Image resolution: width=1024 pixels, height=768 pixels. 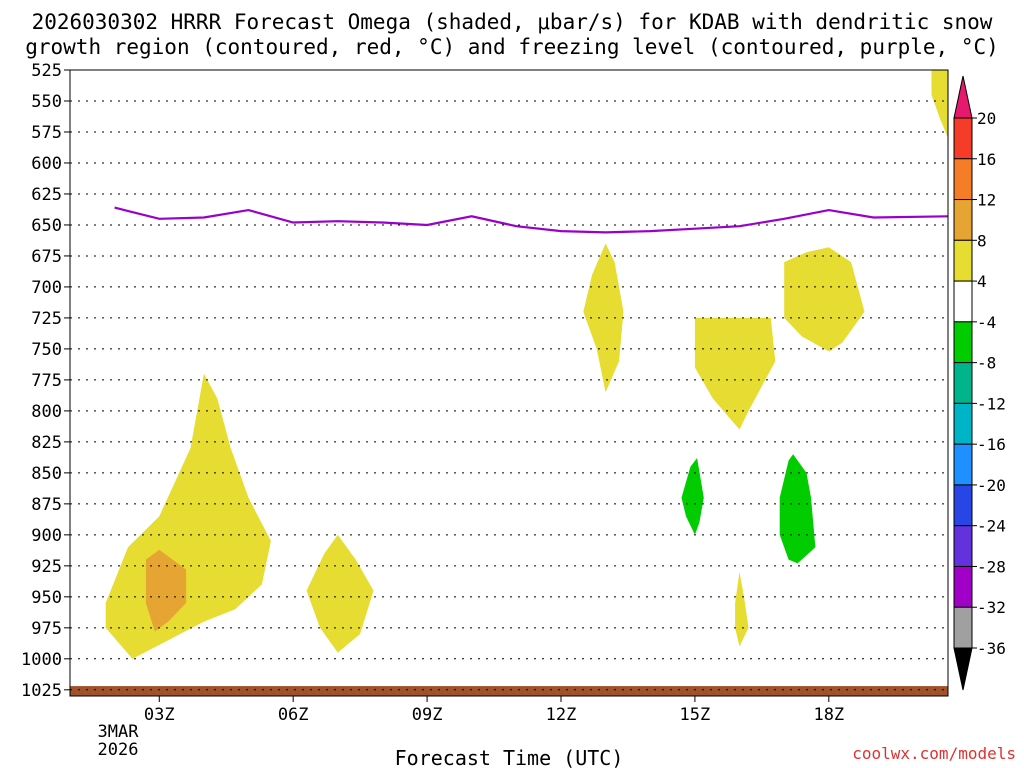 I want to click on y-tick-label-725: 725, so click(x=46, y=319).